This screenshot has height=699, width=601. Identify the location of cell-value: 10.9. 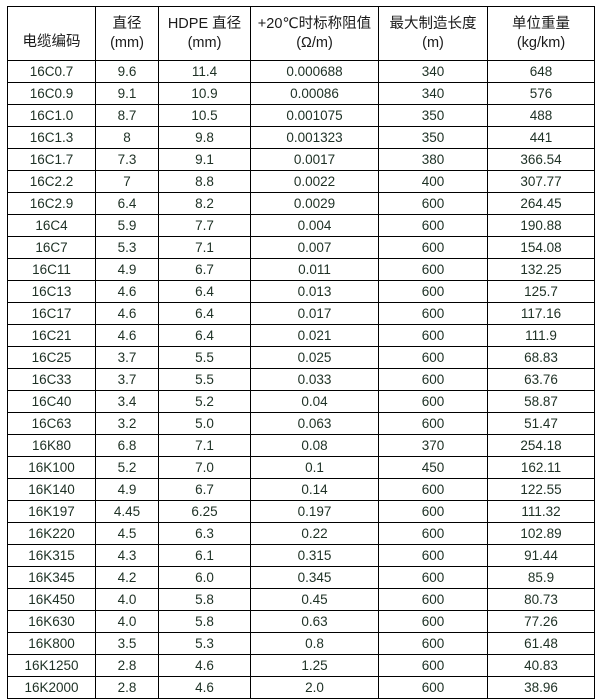
(204, 93).